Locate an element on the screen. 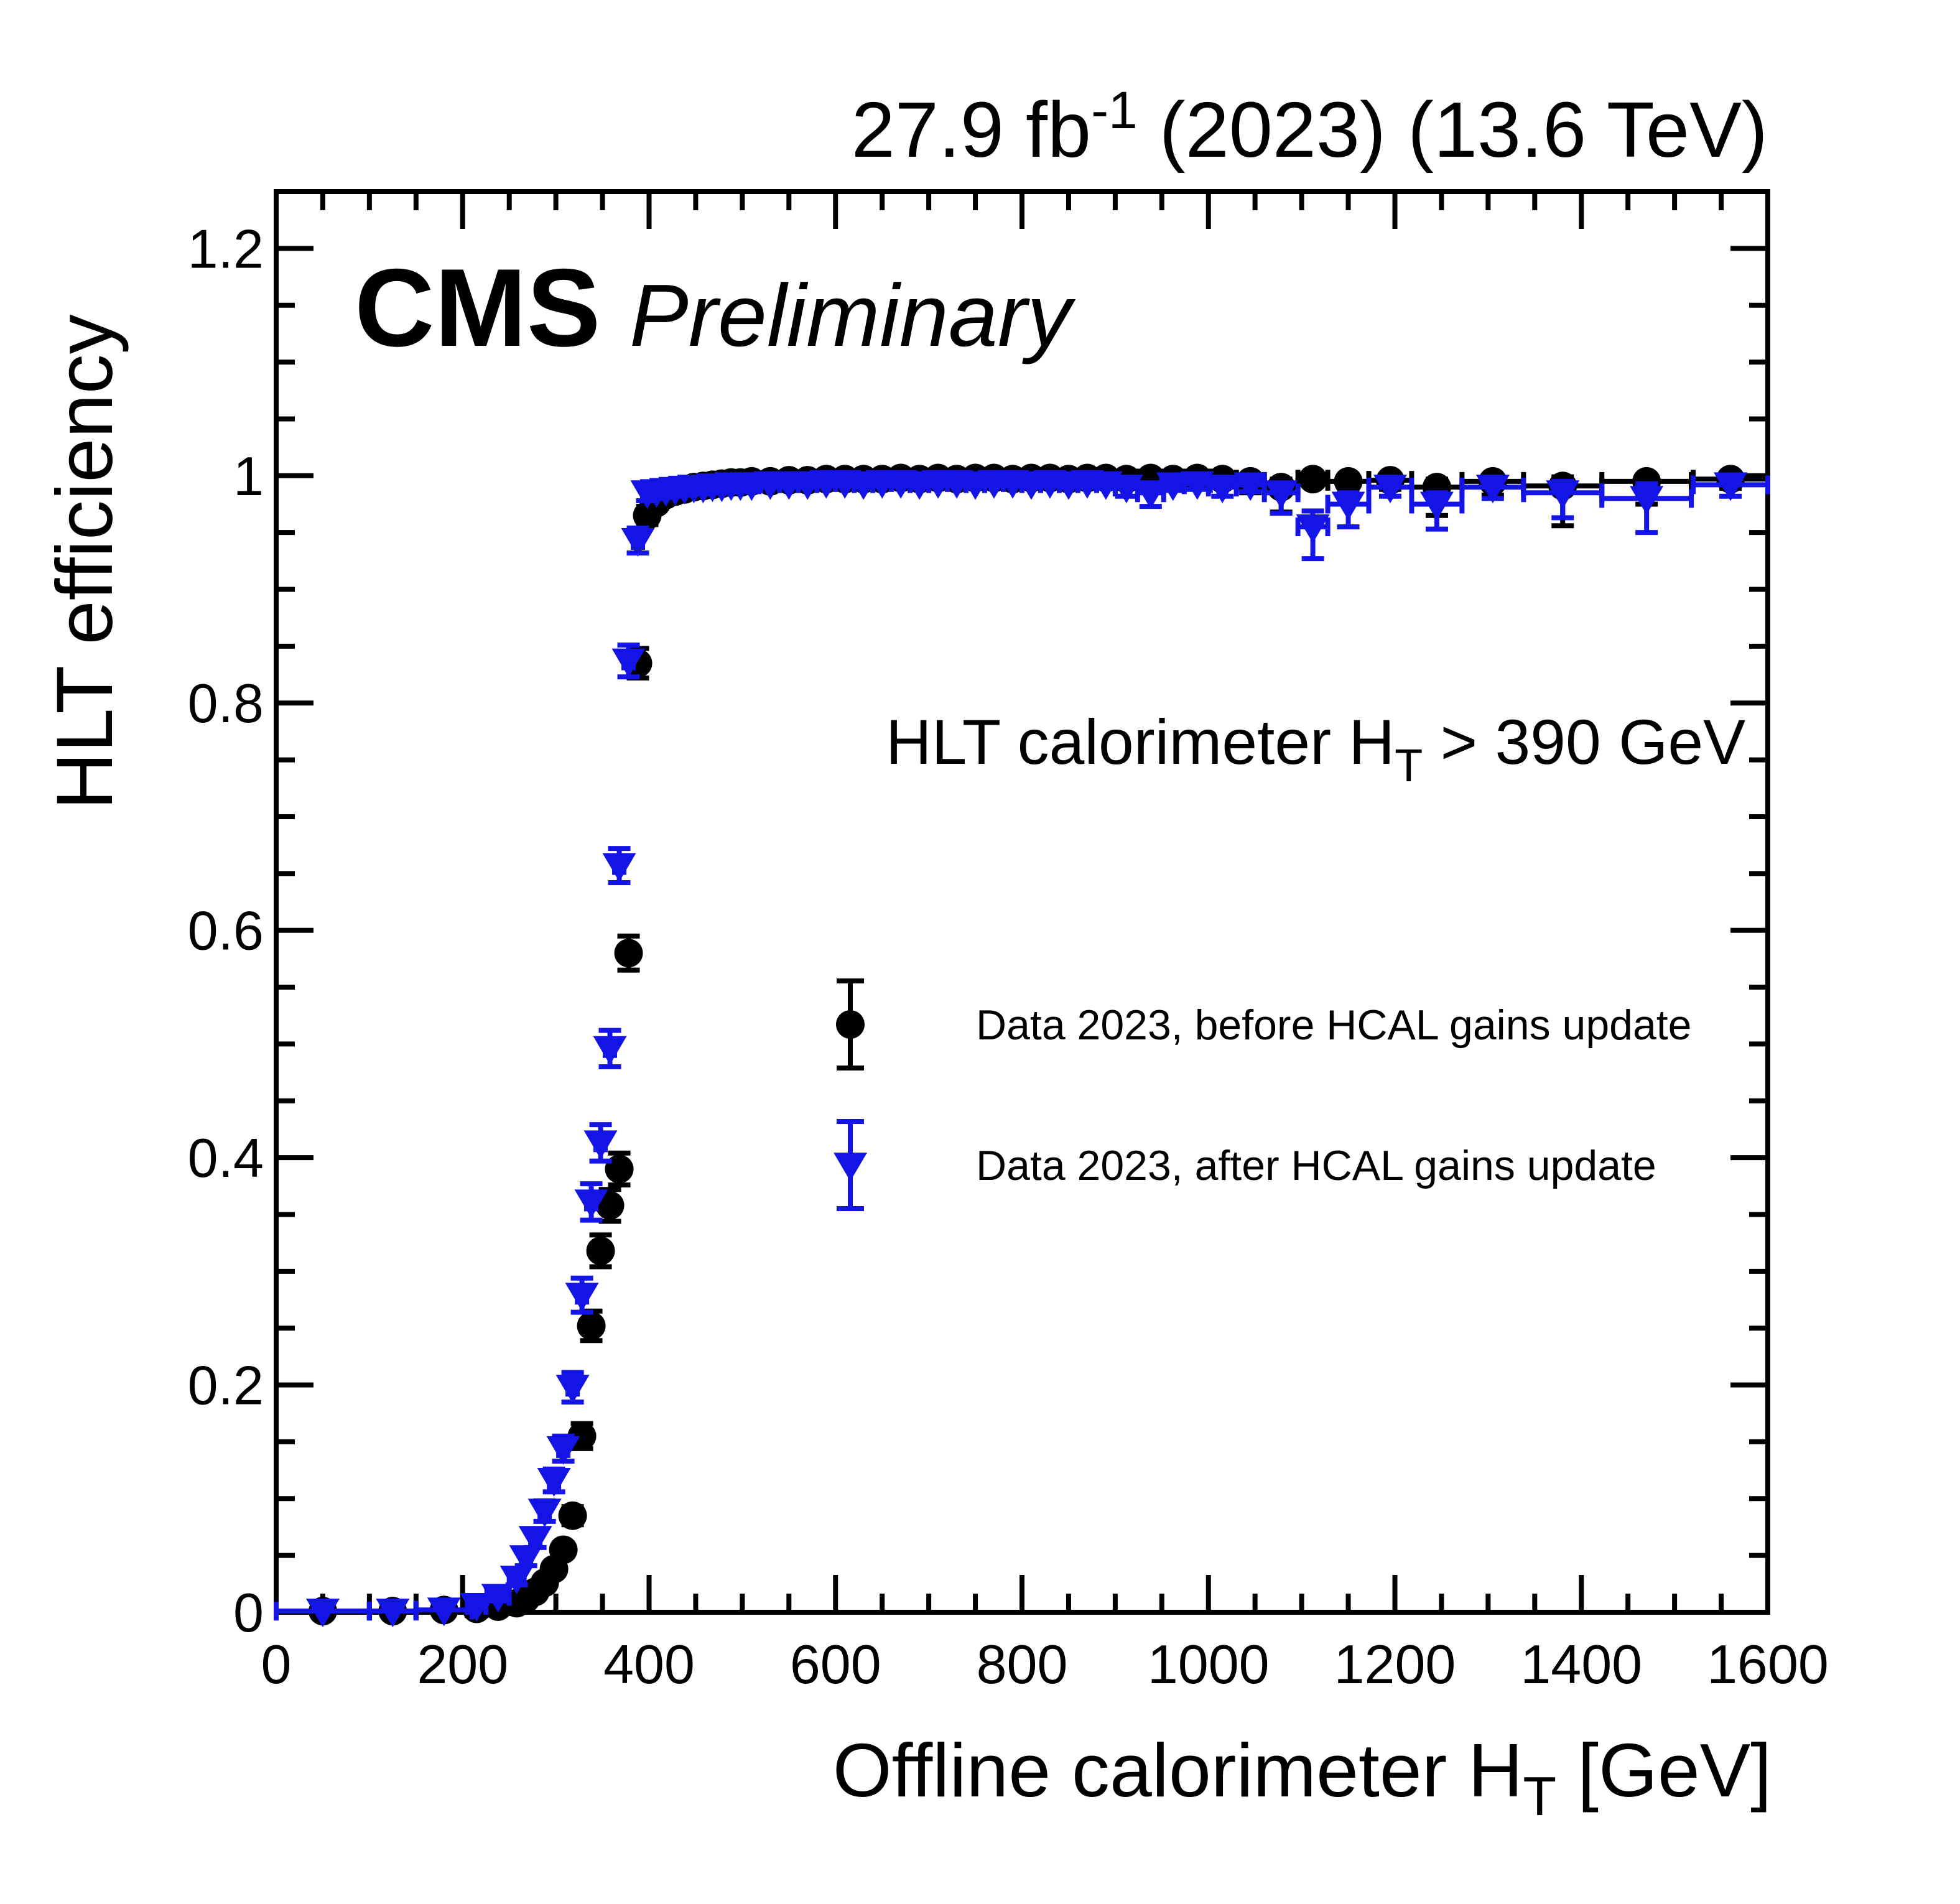 Image resolution: width=1960 pixels, height=1904 pixels. x-title-main: Offline calorimeter H is located at coordinates (1178, 1770).